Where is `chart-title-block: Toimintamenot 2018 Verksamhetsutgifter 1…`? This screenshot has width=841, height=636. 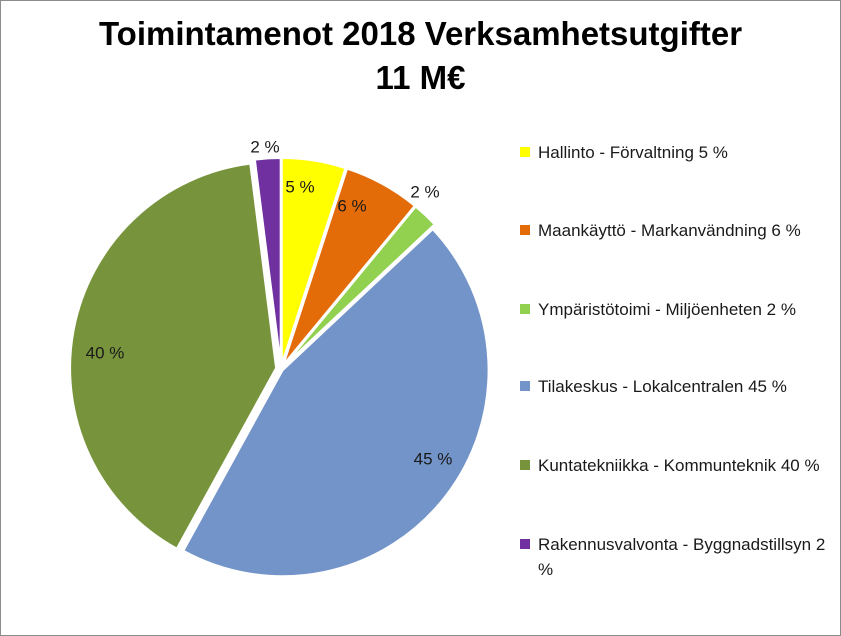
chart-title-block: Toimintamenot 2018 Verksamhetsutgifter 1… is located at coordinates (420, 56).